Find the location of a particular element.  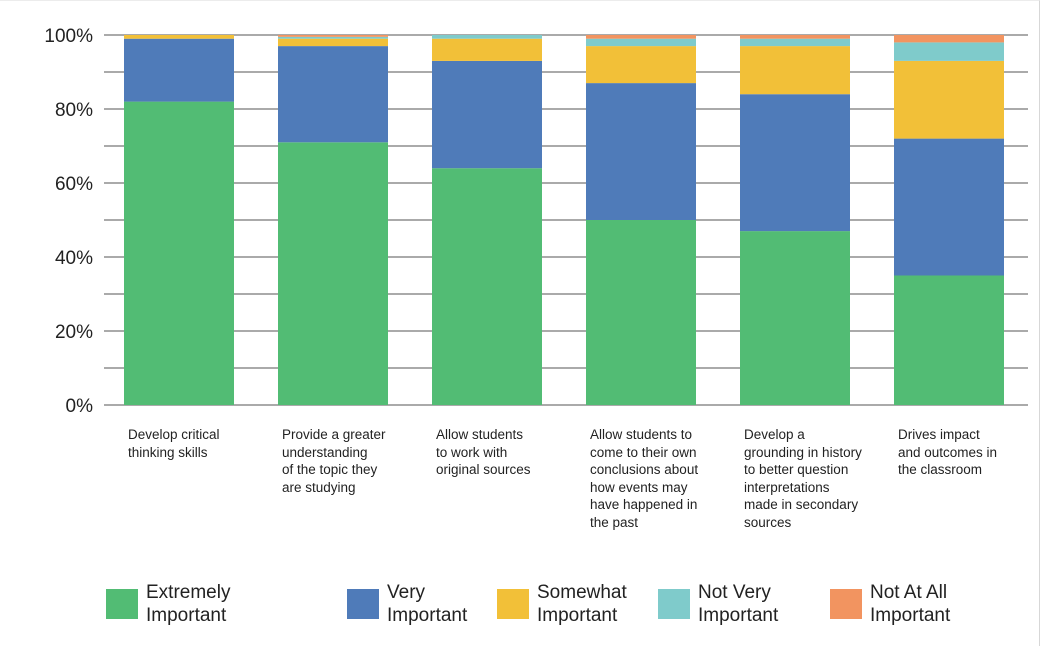

y-tick-label: 20% is located at coordinates (74, 332).